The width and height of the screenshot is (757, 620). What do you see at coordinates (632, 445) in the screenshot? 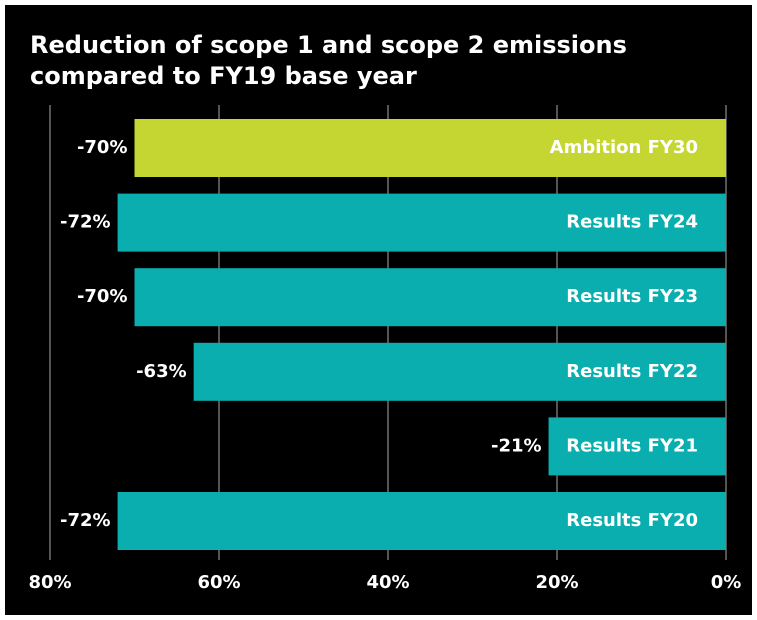
I see `category-label: Results FY21` at bounding box center [632, 445].